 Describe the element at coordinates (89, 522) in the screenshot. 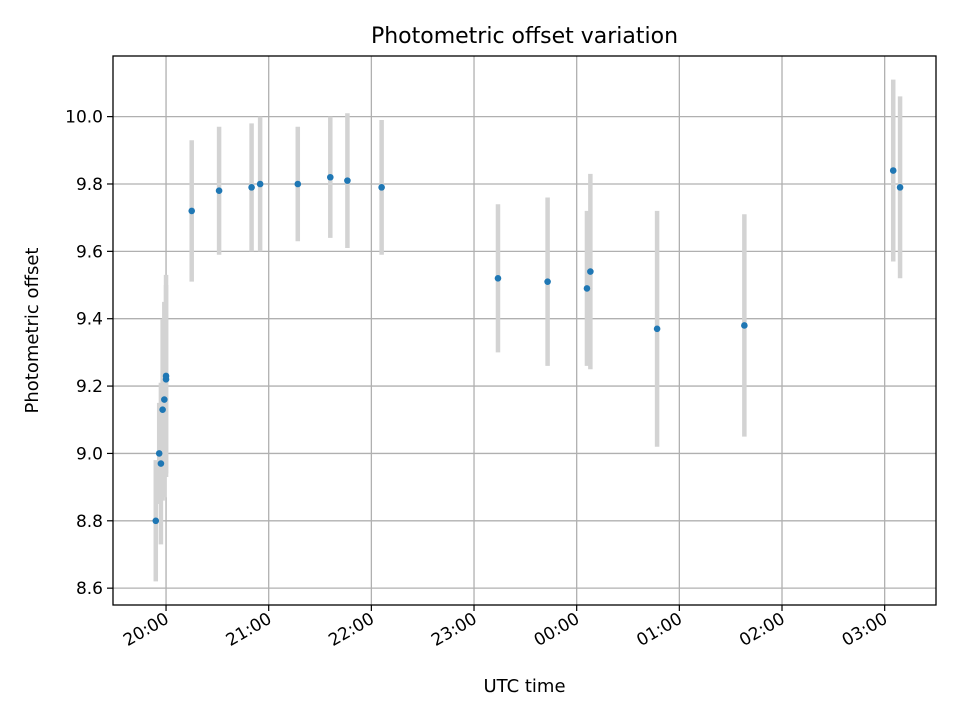

I see `y-tick-label: 8.8` at that location.